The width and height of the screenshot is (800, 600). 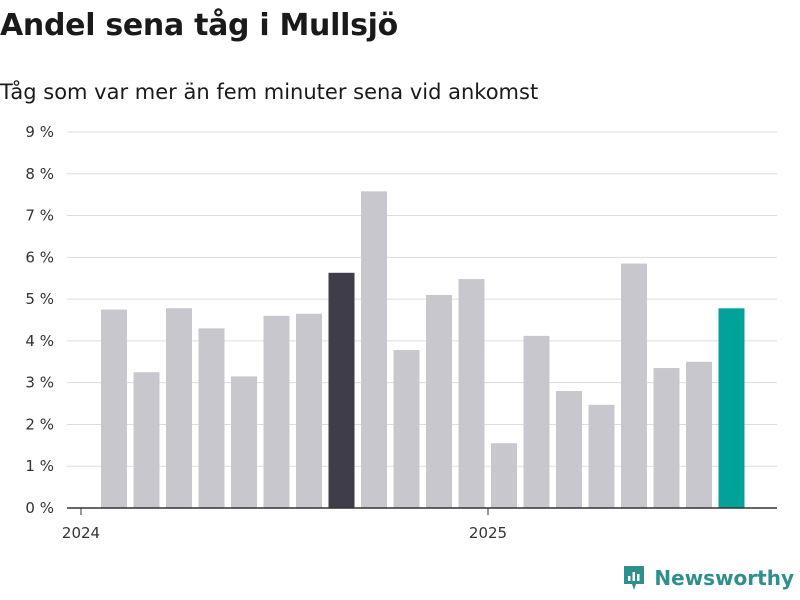 What do you see at coordinates (39, 216) in the screenshot?
I see `y-tick-label: 7 %` at bounding box center [39, 216].